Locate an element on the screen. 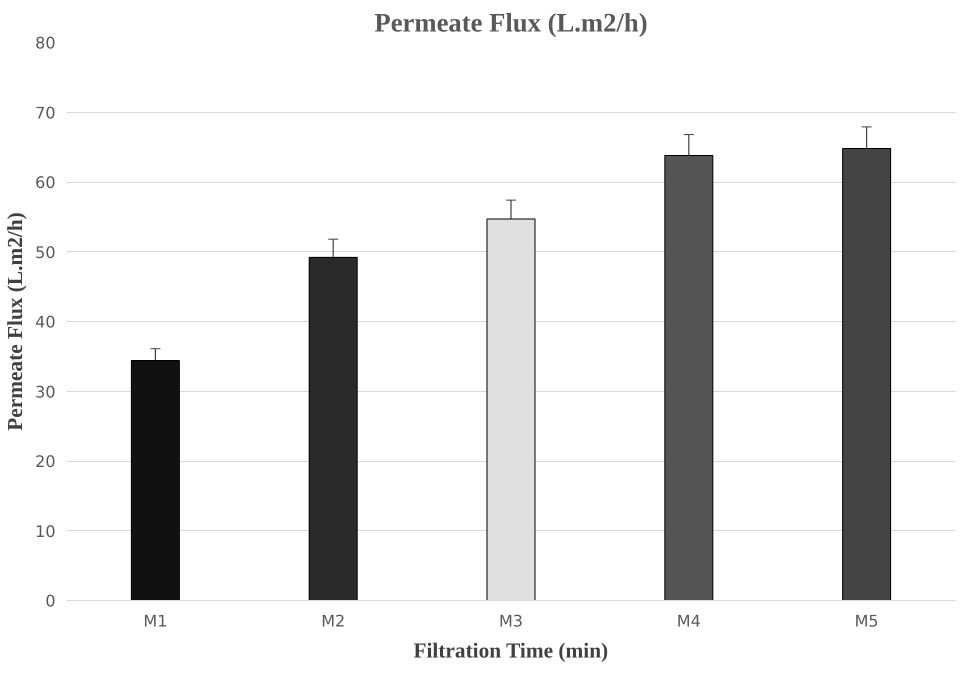 The height and width of the screenshot is (680, 976). y-tick-label: 10 is located at coordinates (45, 531).